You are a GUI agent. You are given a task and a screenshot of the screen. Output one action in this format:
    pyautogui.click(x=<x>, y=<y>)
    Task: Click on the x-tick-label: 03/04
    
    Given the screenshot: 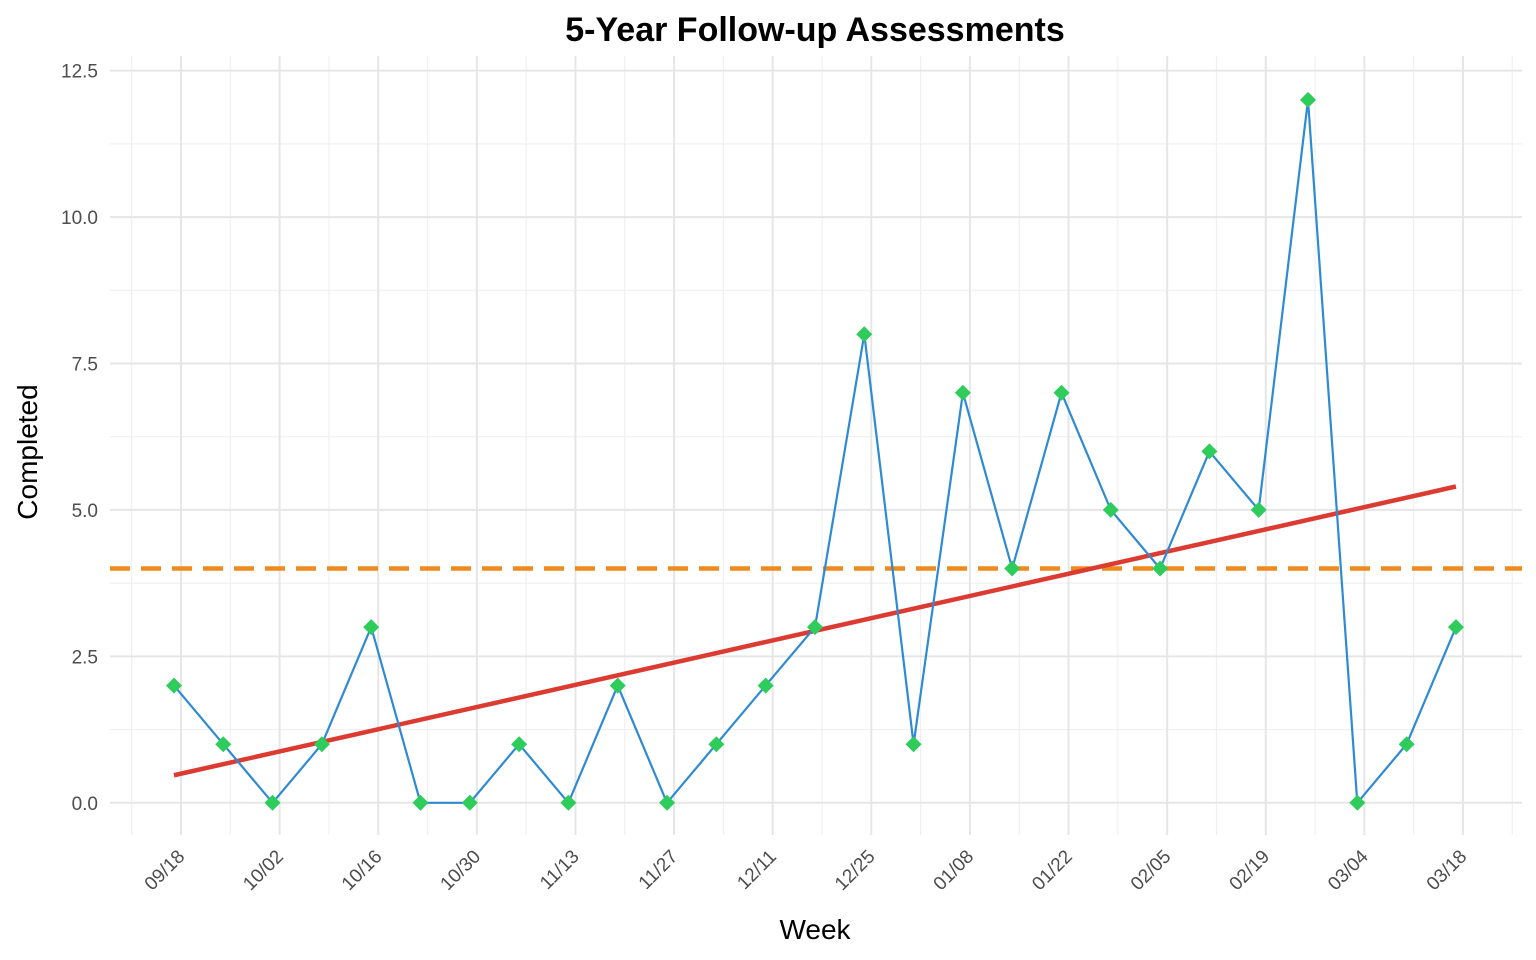 What is the action you would take?
    pyautogui.click(x=1348, y=870)
    